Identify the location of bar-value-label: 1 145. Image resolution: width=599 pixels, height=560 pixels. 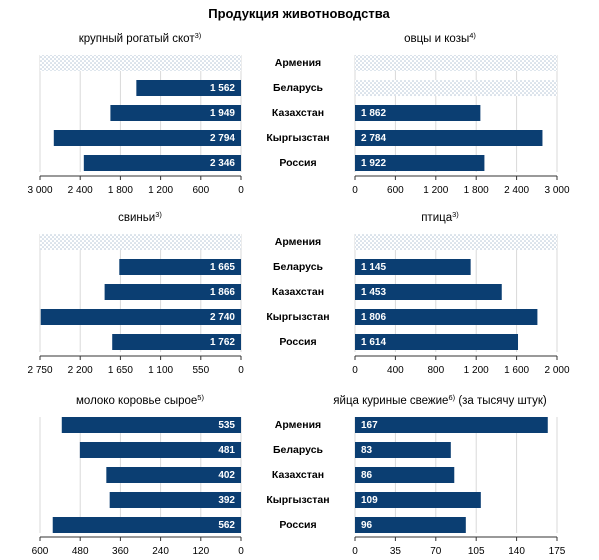
(373, 267).